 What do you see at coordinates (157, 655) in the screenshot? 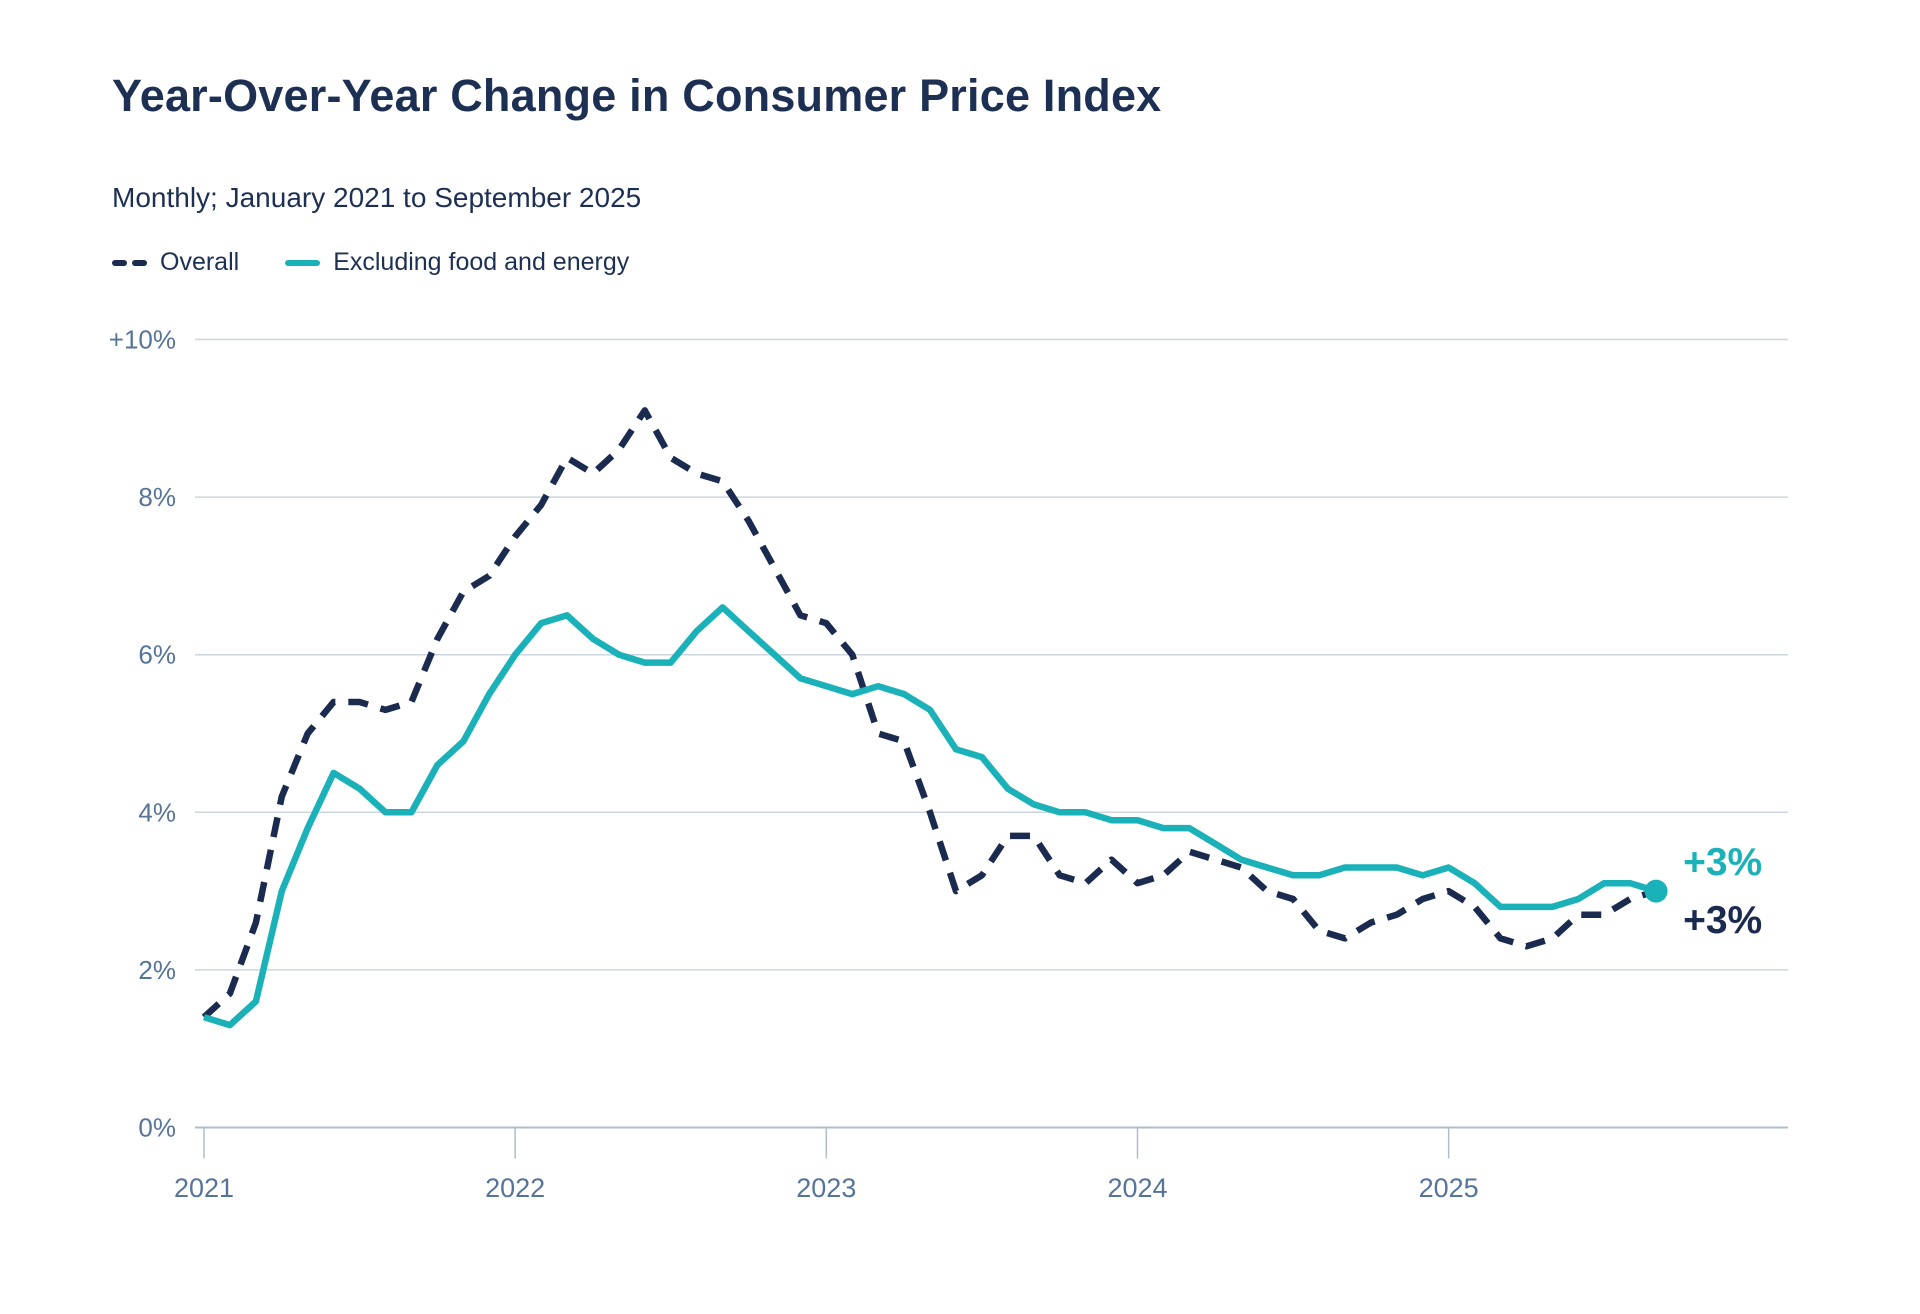
I see `y-axis-label: 6%` at bounding box center [157, 655].